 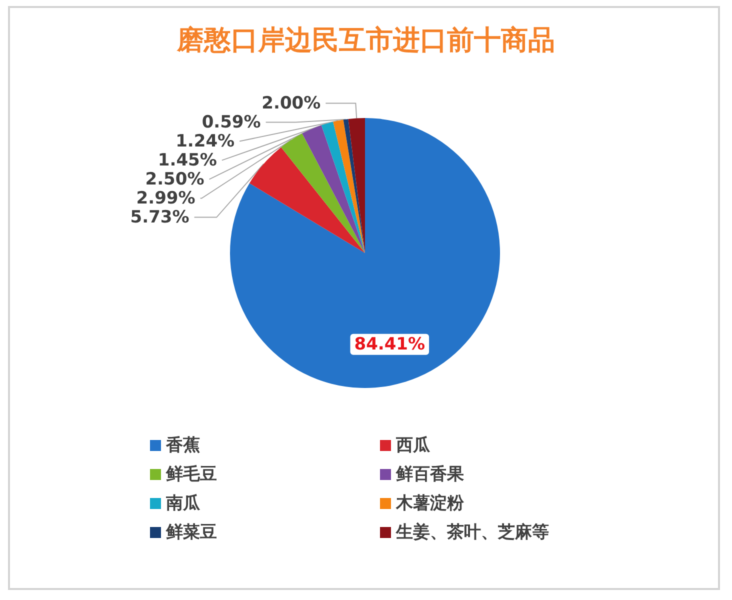 What do you see at coordinates (183, 504) in the screenshot?
I see `legend-label: 南瓜` at bounding box center [183, 504].